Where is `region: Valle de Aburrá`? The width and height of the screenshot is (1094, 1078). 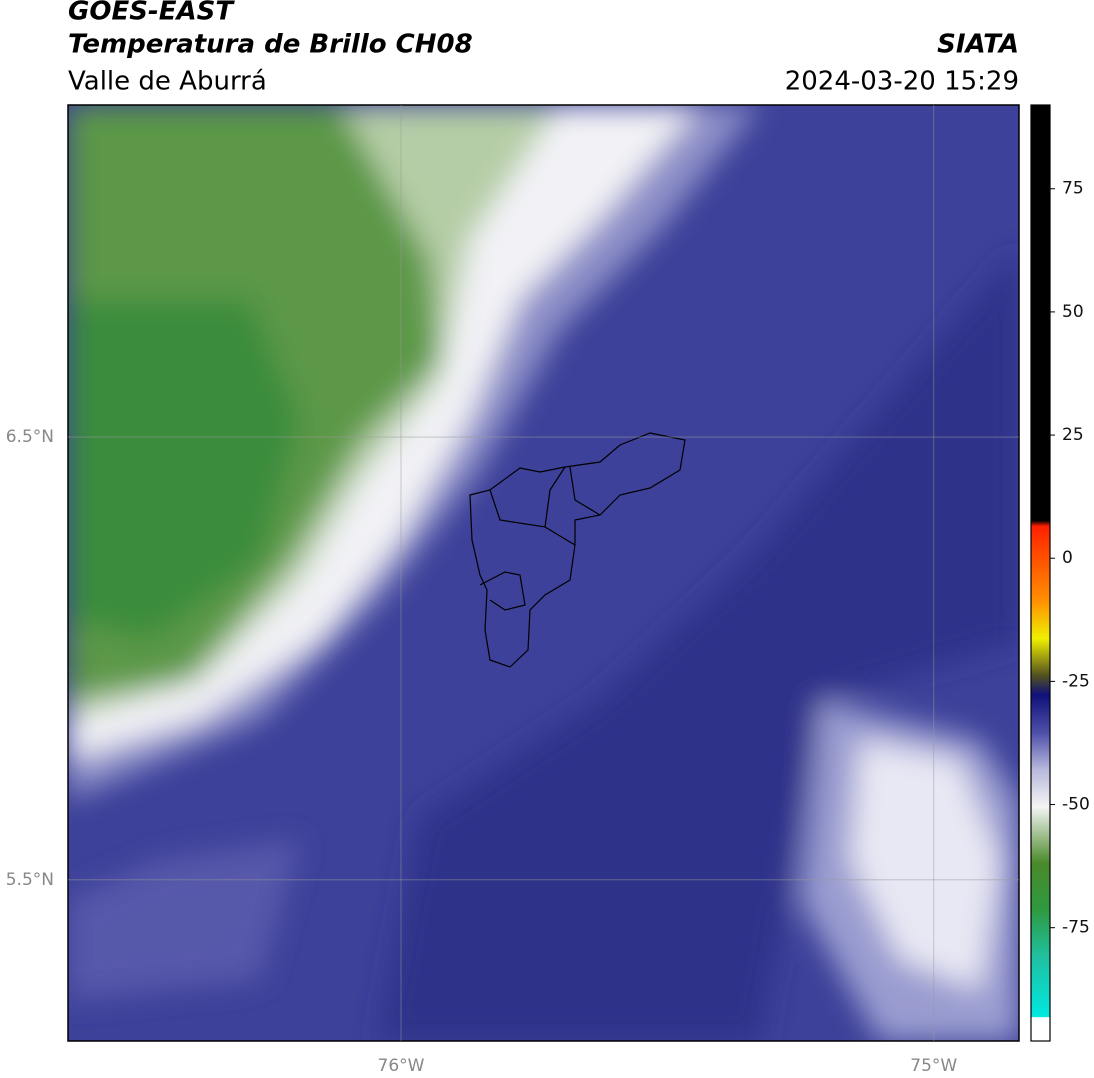 region: Valle de Aburrá is located at coordinates (167, 82).